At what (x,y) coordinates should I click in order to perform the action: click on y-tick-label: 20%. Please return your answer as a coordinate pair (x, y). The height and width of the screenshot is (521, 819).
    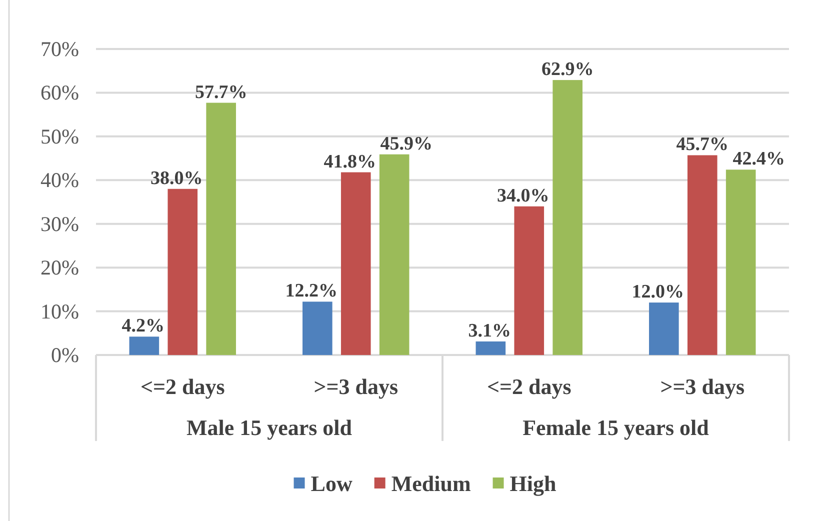
    Looking at the image, I should click on (59, 268).